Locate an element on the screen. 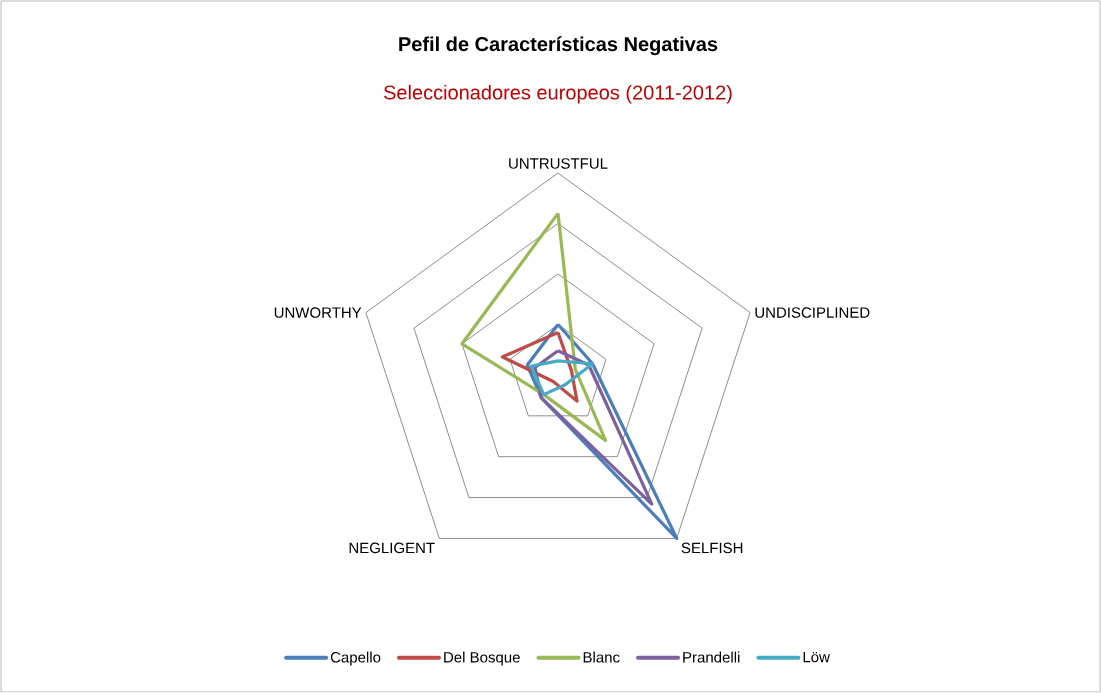  spoke-label: UNDISCIPLINED is located at coordinates (812, 312).